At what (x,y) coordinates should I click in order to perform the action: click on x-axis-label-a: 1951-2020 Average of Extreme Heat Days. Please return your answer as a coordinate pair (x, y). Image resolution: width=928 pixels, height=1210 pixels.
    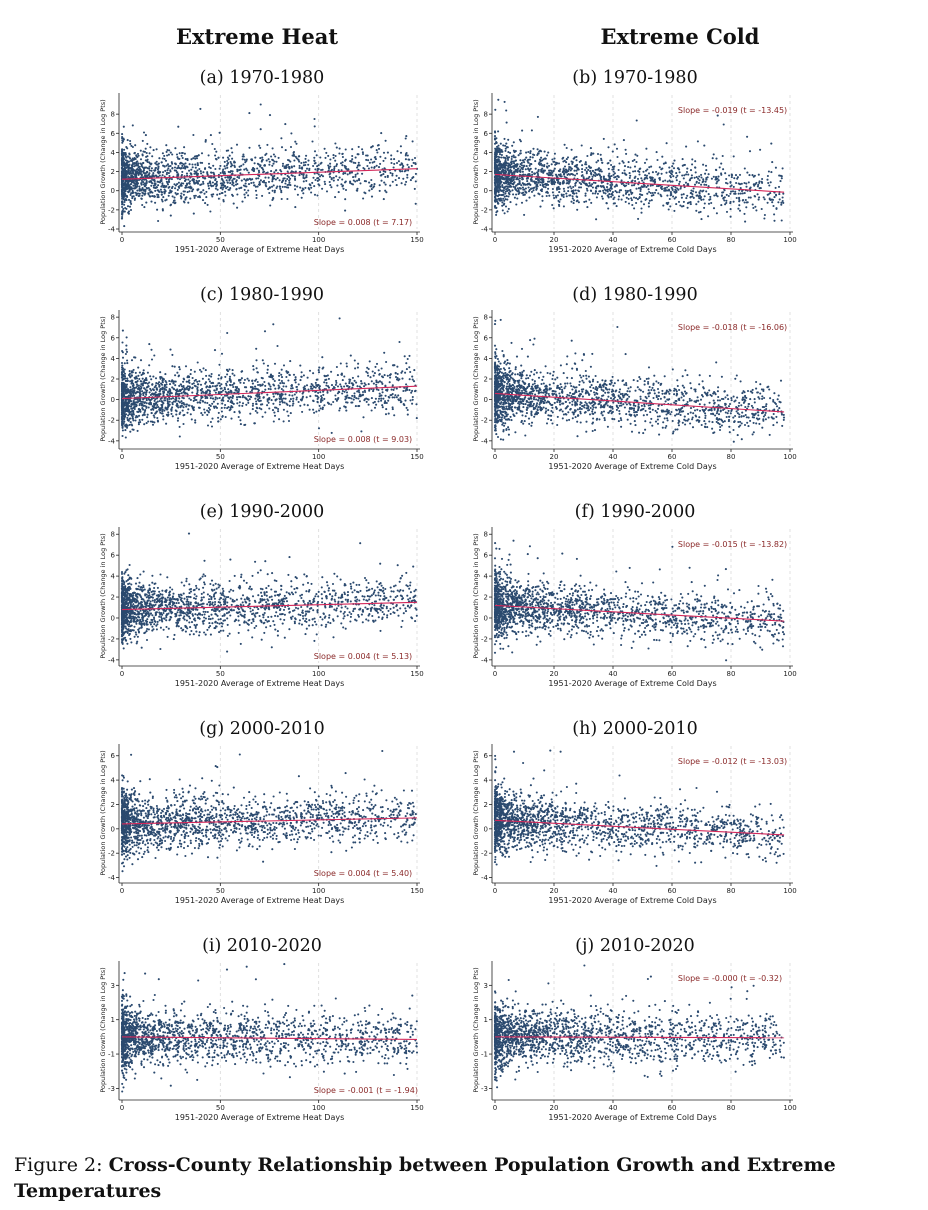
    Looking at the image, I should click on (260, 249).